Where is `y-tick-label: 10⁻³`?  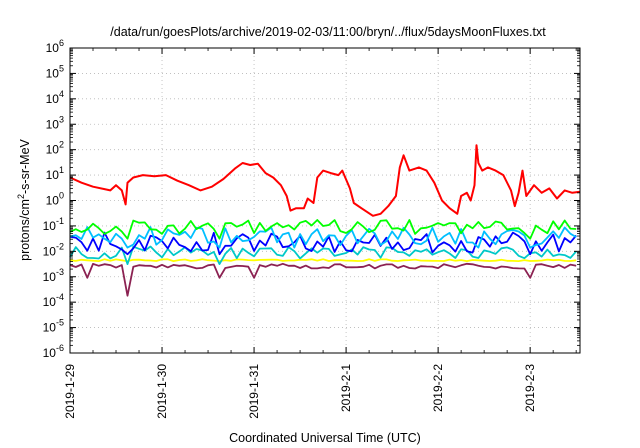
y-tick-label: 10⁻³ is located at coordinates (53, 275).